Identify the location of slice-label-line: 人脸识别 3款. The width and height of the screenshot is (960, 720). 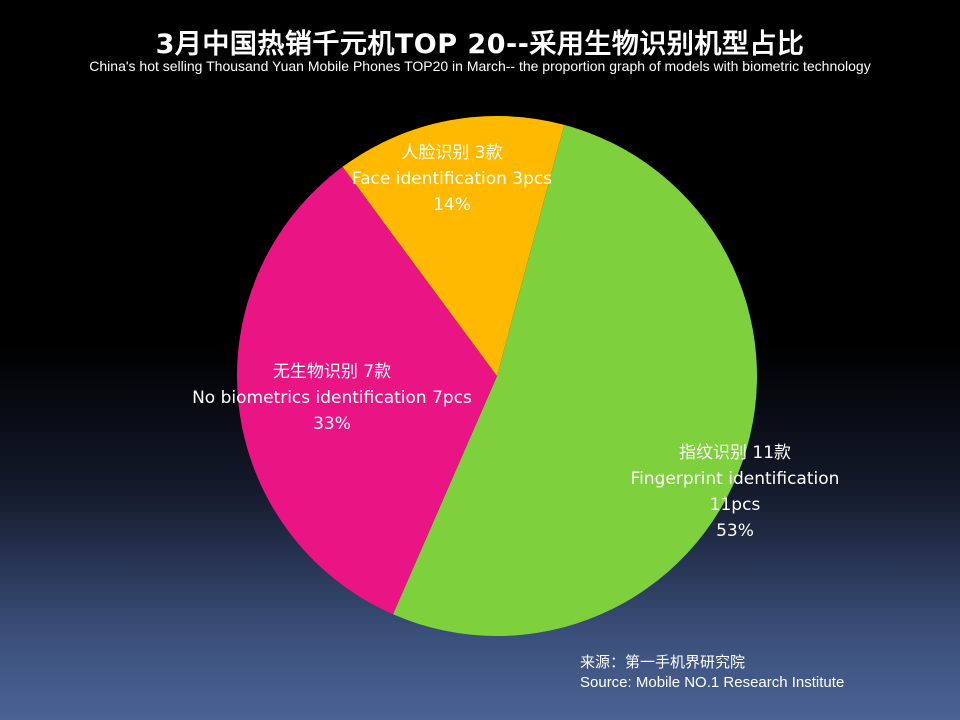
(451, 153).